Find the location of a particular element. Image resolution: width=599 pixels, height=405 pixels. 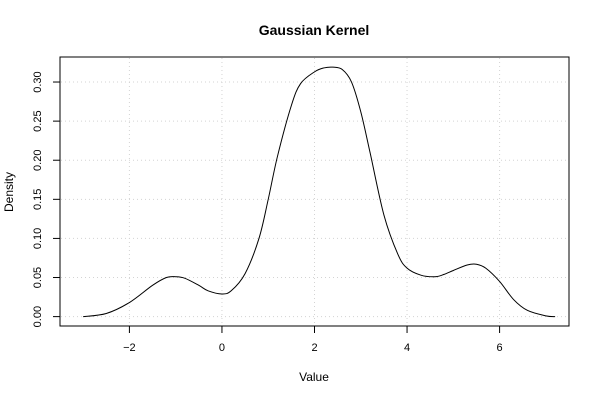

y-tick-label-1: 0.05 is located at coordinates (38, 277).